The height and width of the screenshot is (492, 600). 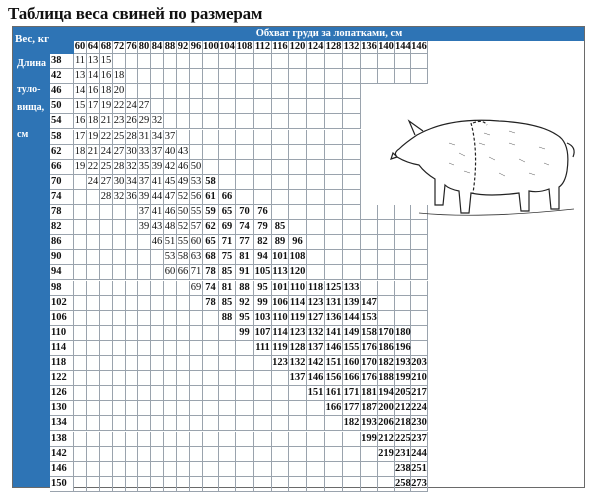 I want to click on table-cell: 224, so click(x=419, y=409).